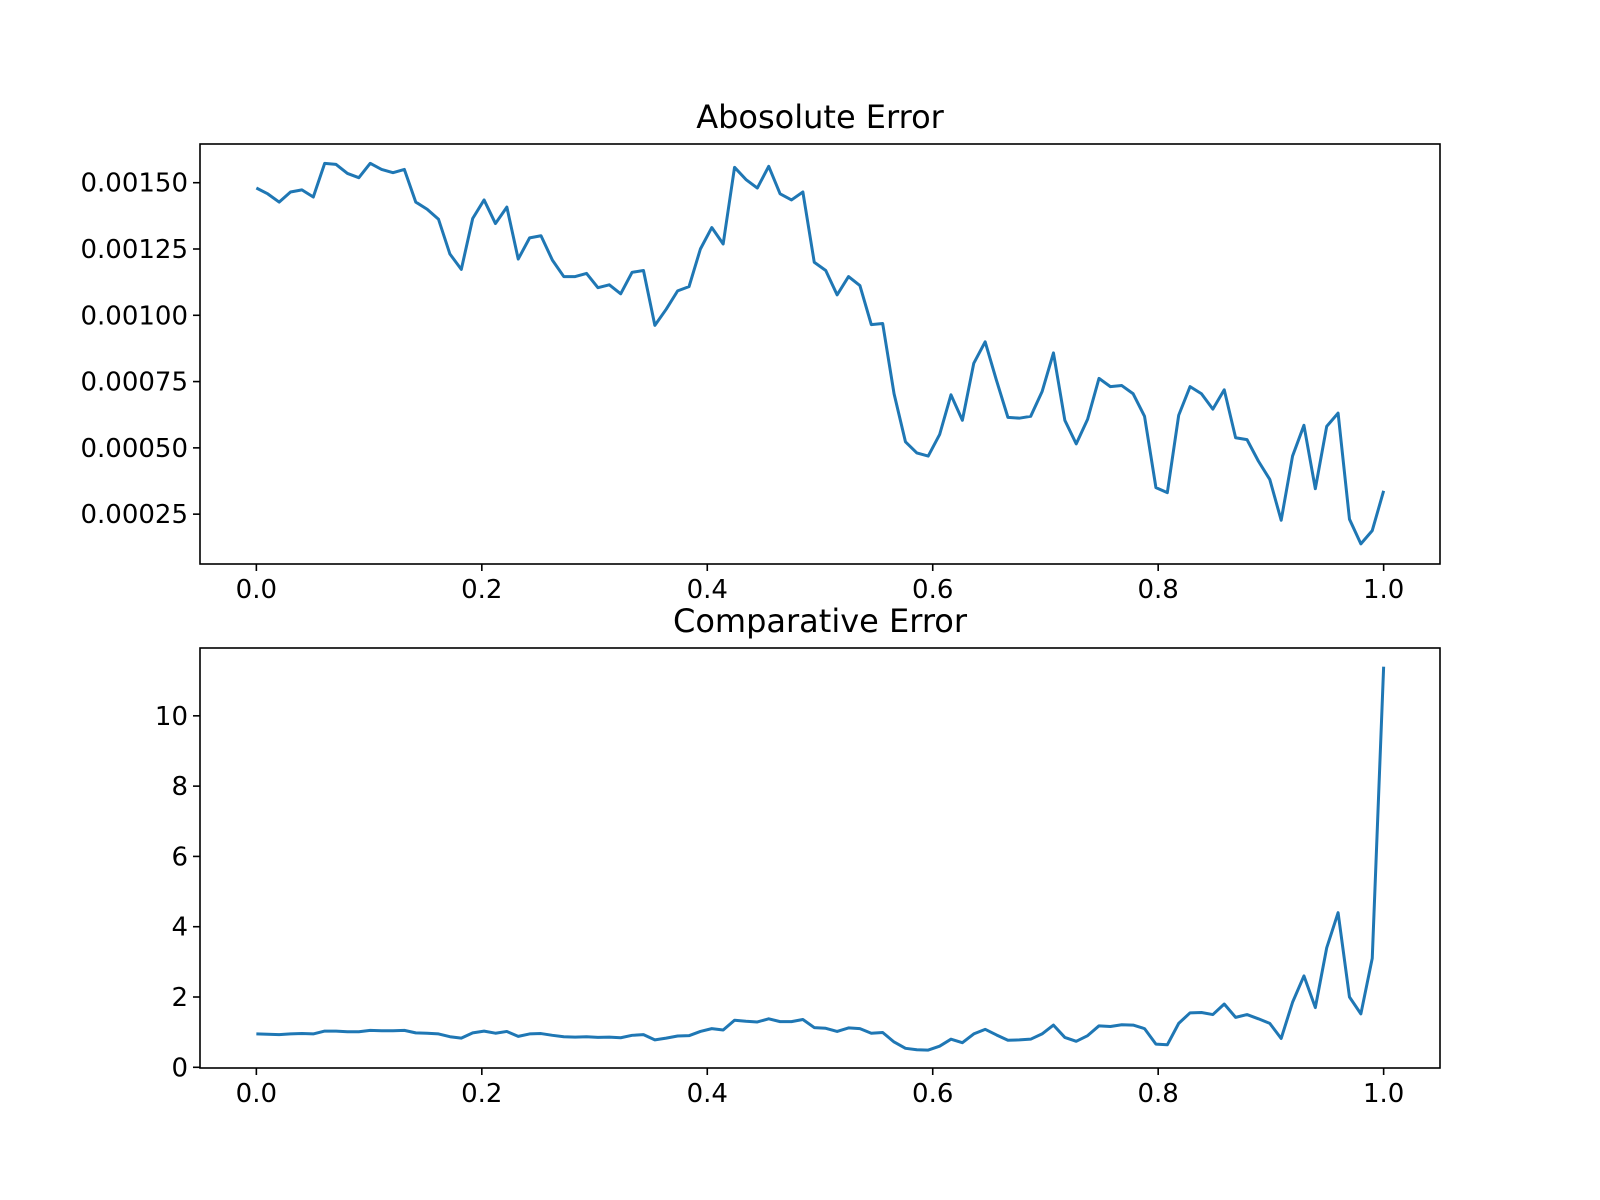 The image size is (1600, 1200). Describe the element at coordinates (171, 717) in the screenshot. I see `y-tick-label: 10` at that location.